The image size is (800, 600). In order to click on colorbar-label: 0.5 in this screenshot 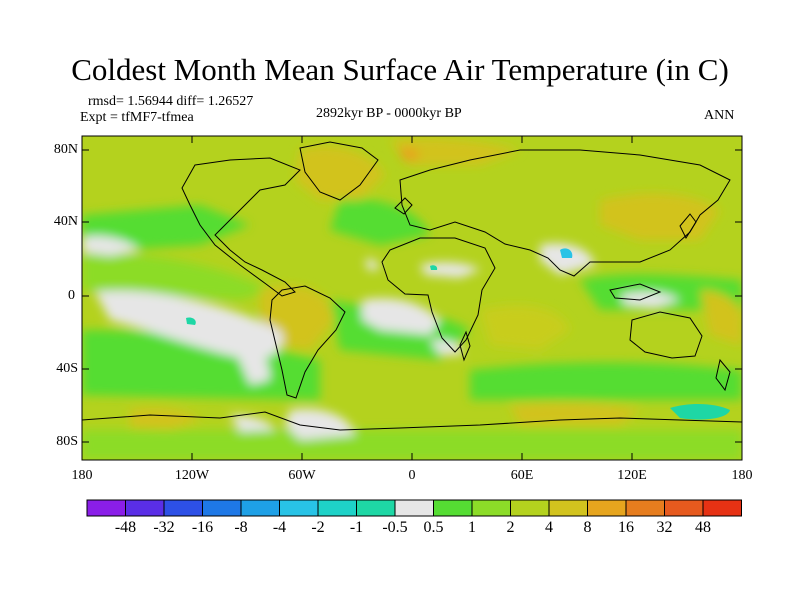, I will do `click(433, 527)`.